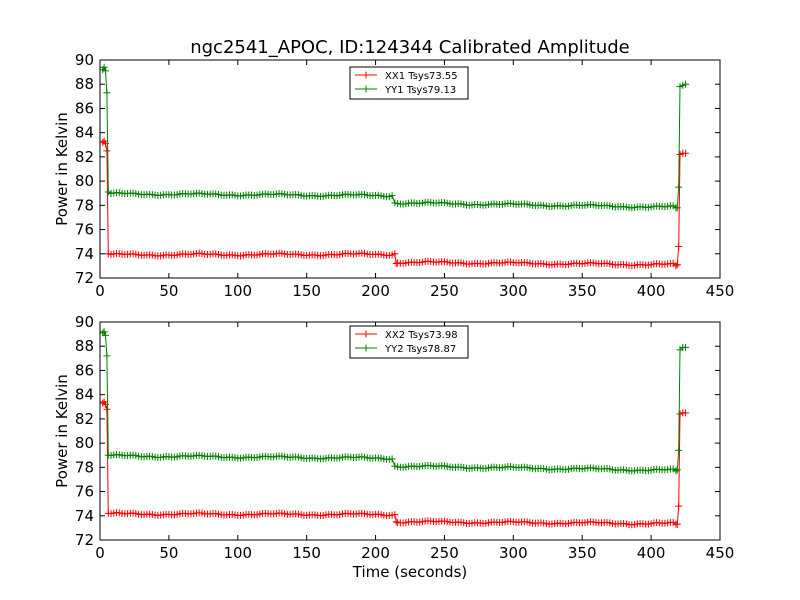  Describe the element at coordinates (420, 90) in the screenshot. I see `legend-label: YY1 Tsys79.13` at that location.